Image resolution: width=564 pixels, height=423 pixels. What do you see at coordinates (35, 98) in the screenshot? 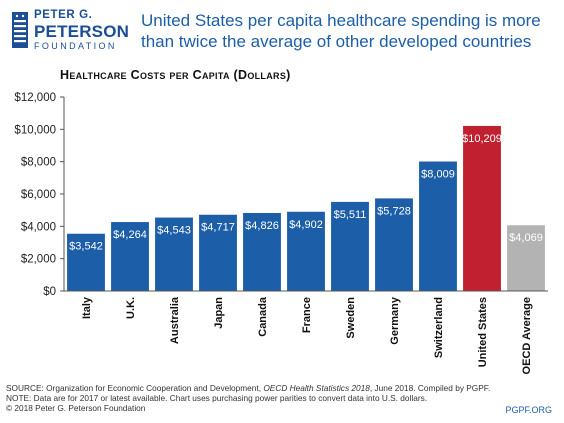
I see `y-tick-label: $12,000` at bounding box center [35, 98].